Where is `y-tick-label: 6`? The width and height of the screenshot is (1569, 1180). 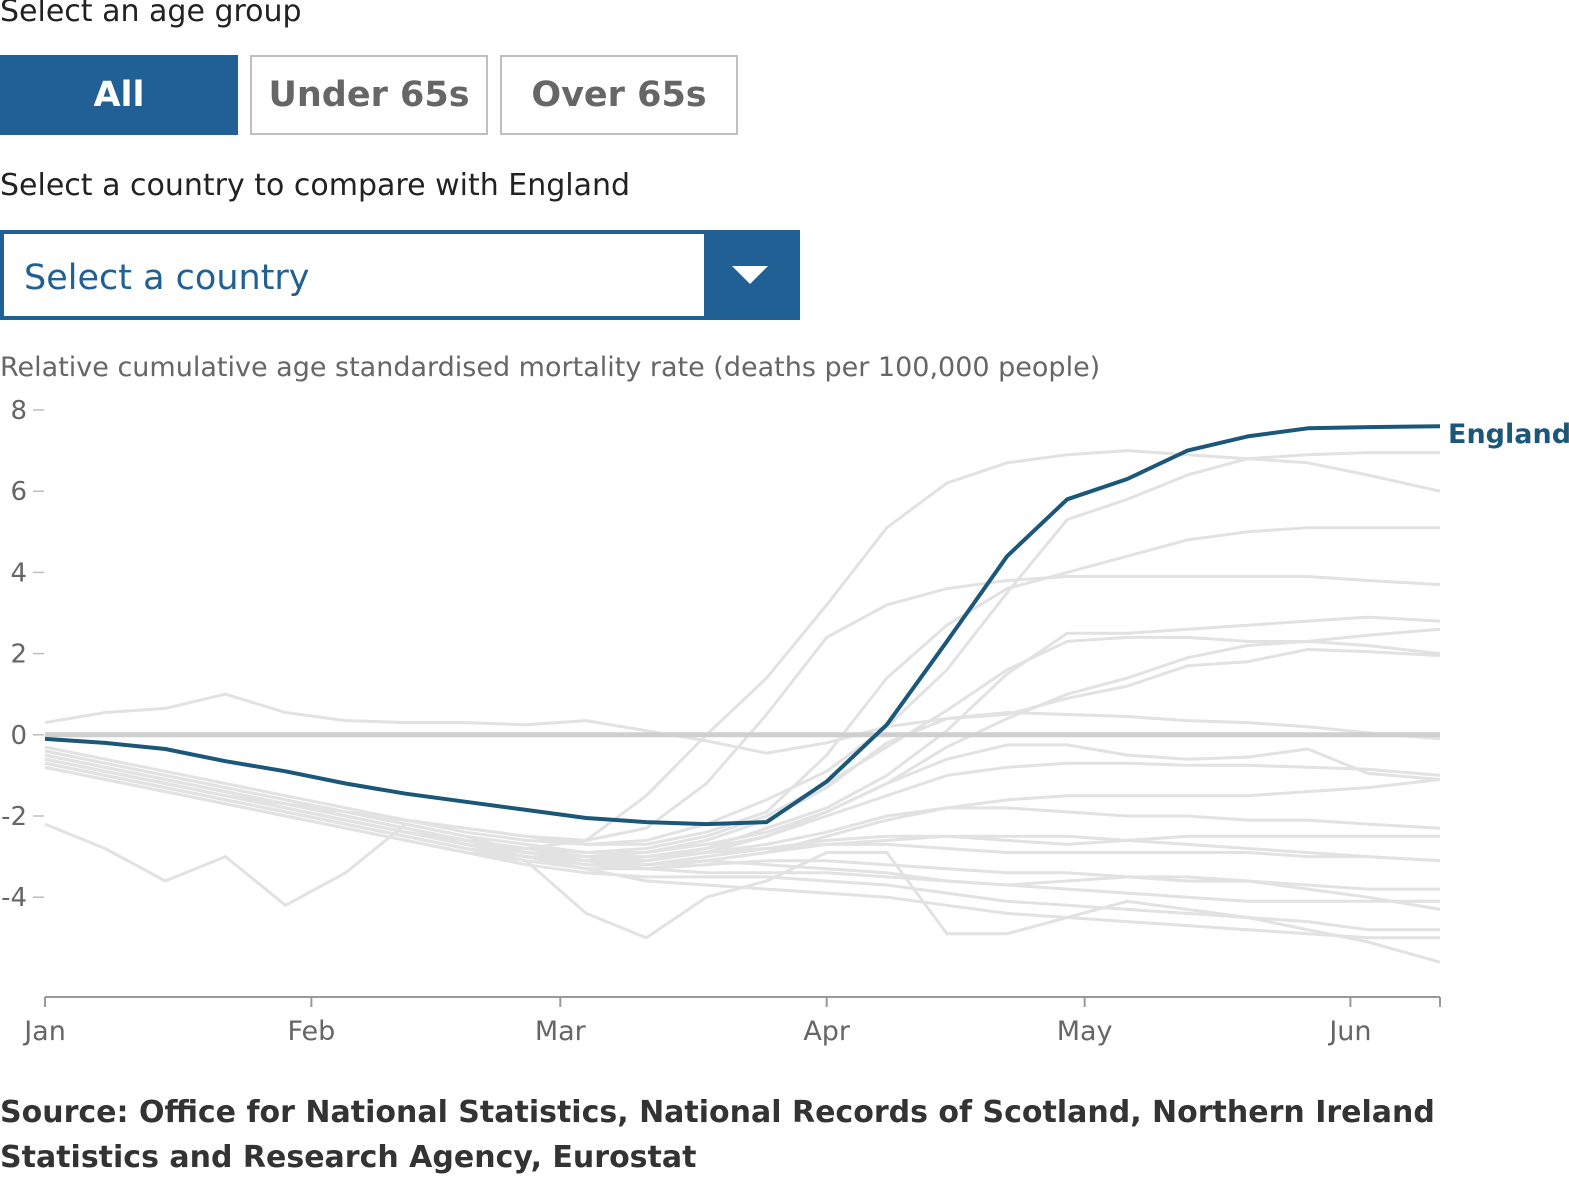 y-tick-label: 6 is located at coordinates (18, 492).